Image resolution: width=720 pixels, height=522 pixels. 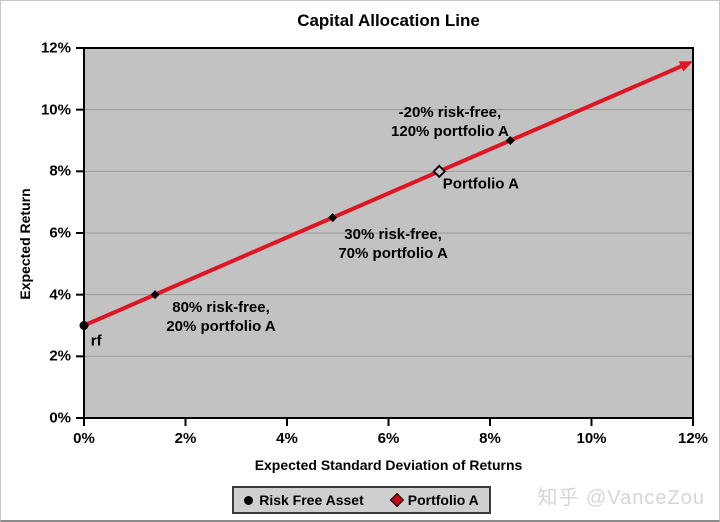 What do you see at coordinates (287, 438) in the screenshot?
I see `x-tick-label: 4%` at bounding box center [287, 438].